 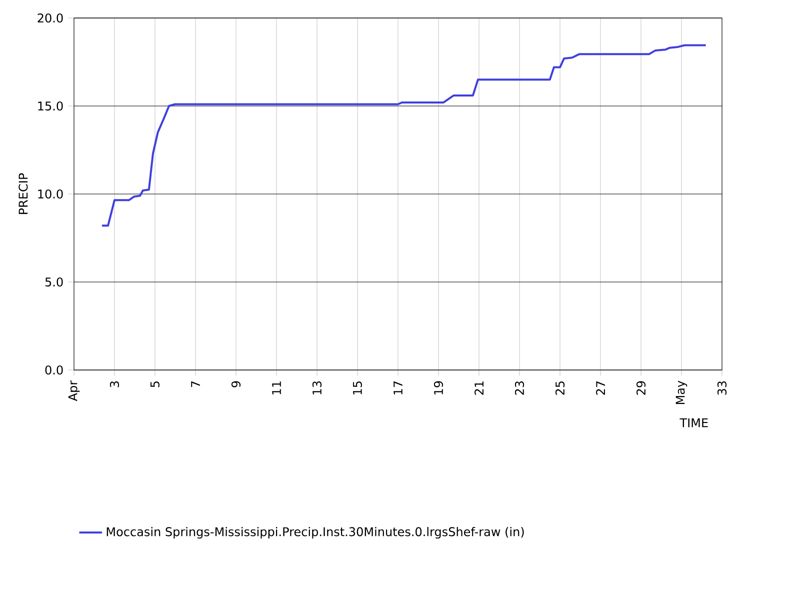 What do you see at coordinates (560, 388) in the screenshot?
I see `x-tick-label: 25` at bounding box center [560, 388].